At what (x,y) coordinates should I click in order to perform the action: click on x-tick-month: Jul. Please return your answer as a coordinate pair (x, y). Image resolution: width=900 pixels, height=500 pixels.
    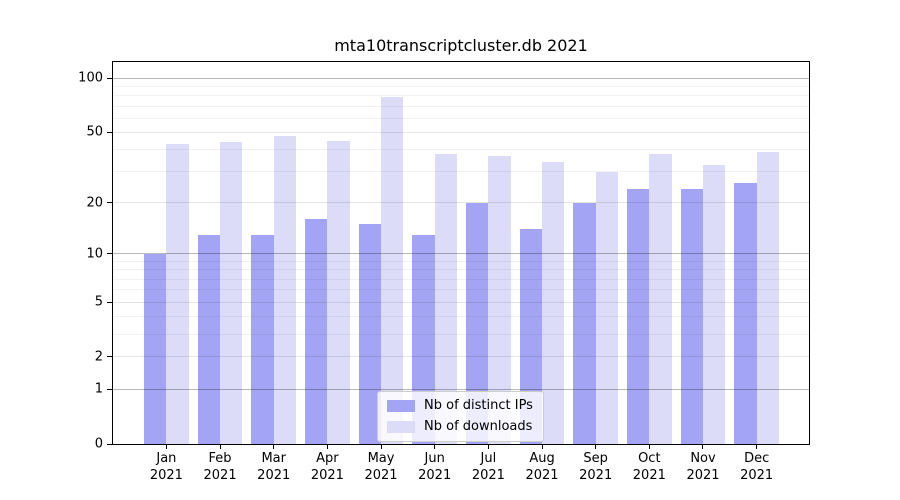
    Looking at the image, I should click on (488, 458).